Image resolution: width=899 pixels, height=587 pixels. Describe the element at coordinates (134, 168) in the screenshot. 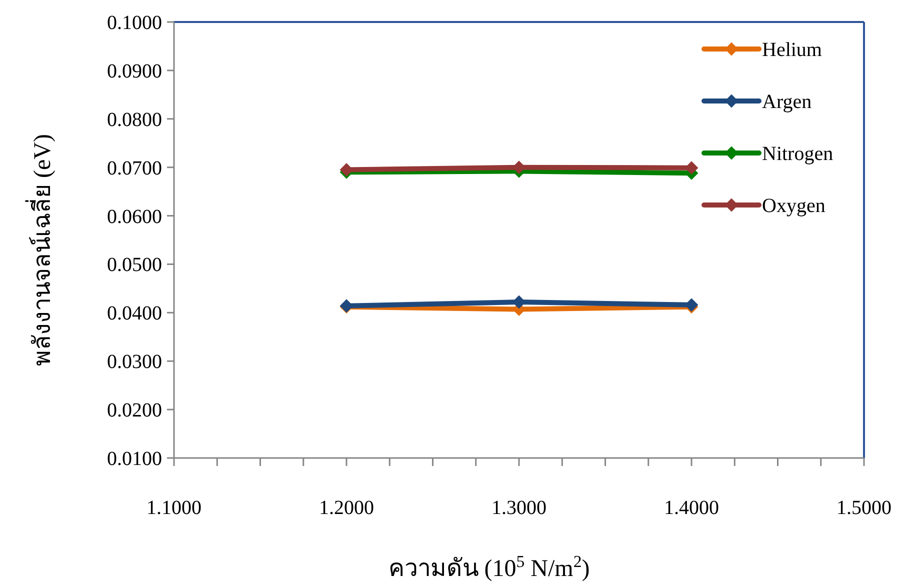

I see `y-tick-label: 0.0700` at that location.